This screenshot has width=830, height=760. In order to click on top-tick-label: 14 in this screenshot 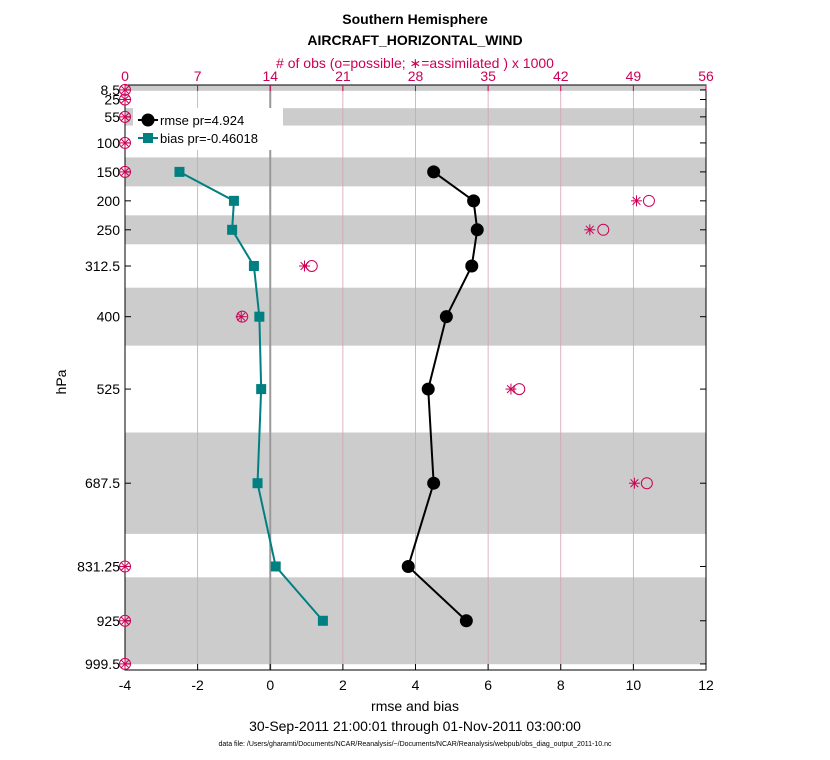, I will do `click(270, 76)`.